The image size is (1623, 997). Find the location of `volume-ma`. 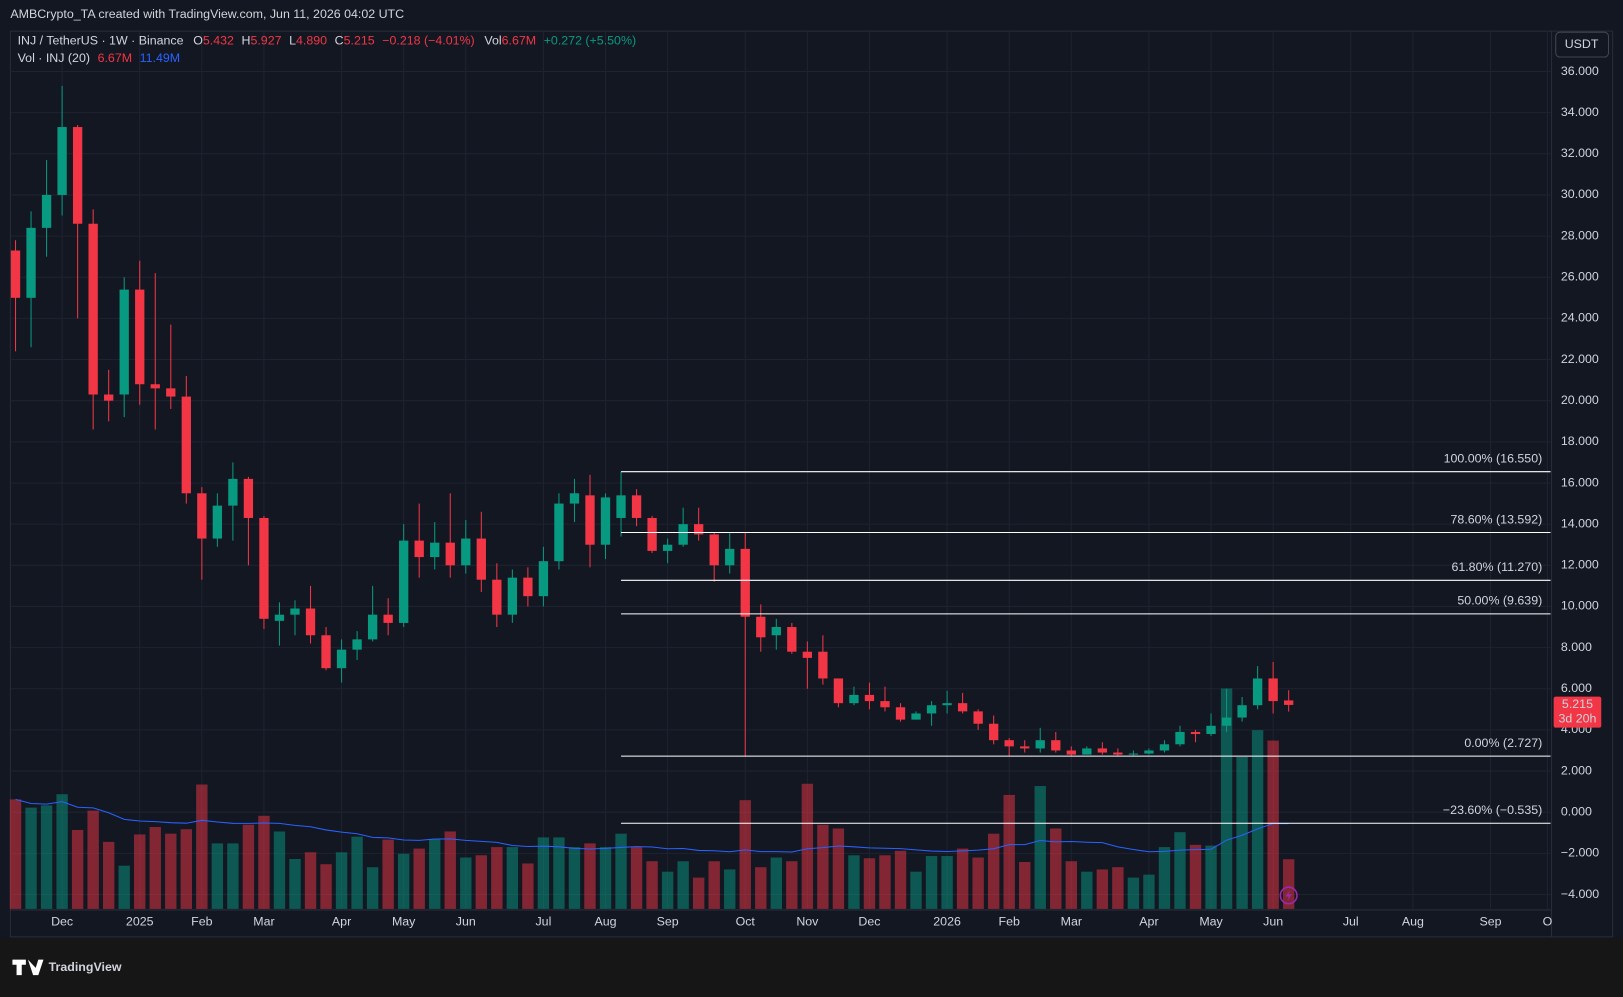

volume-ma is located at coordinates (652, 825).